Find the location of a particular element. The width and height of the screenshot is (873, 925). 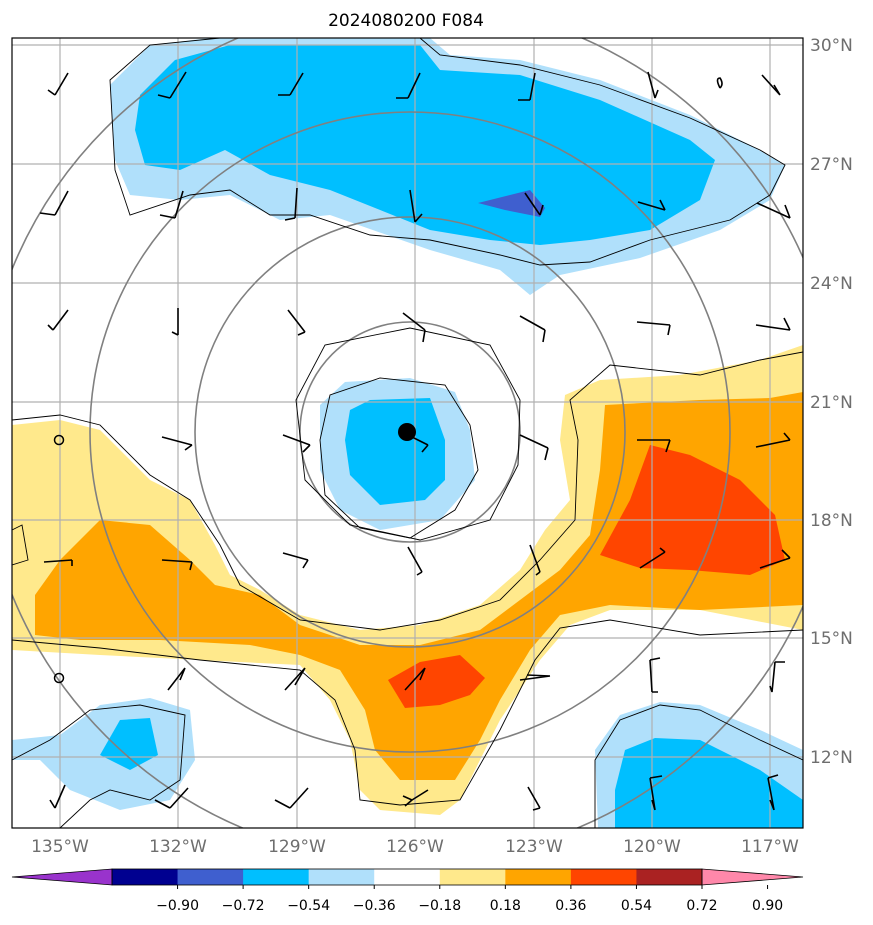

colorbar-tick-label: 0.54 is located at coordinates (636, 906).